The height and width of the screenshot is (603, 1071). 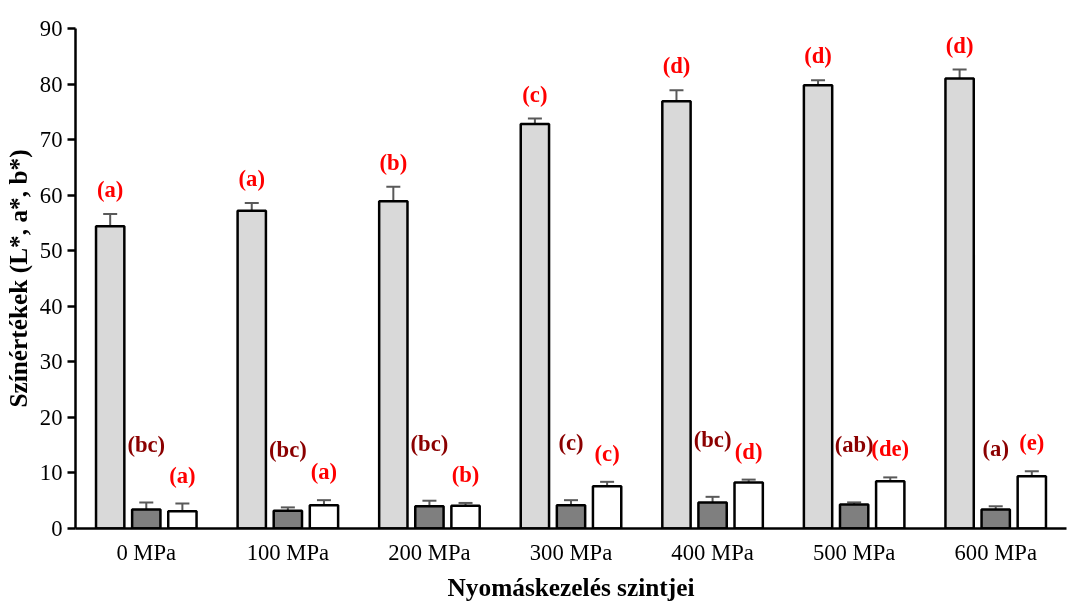 I want to click on annotation: (e), so click(x=1032, y=443).